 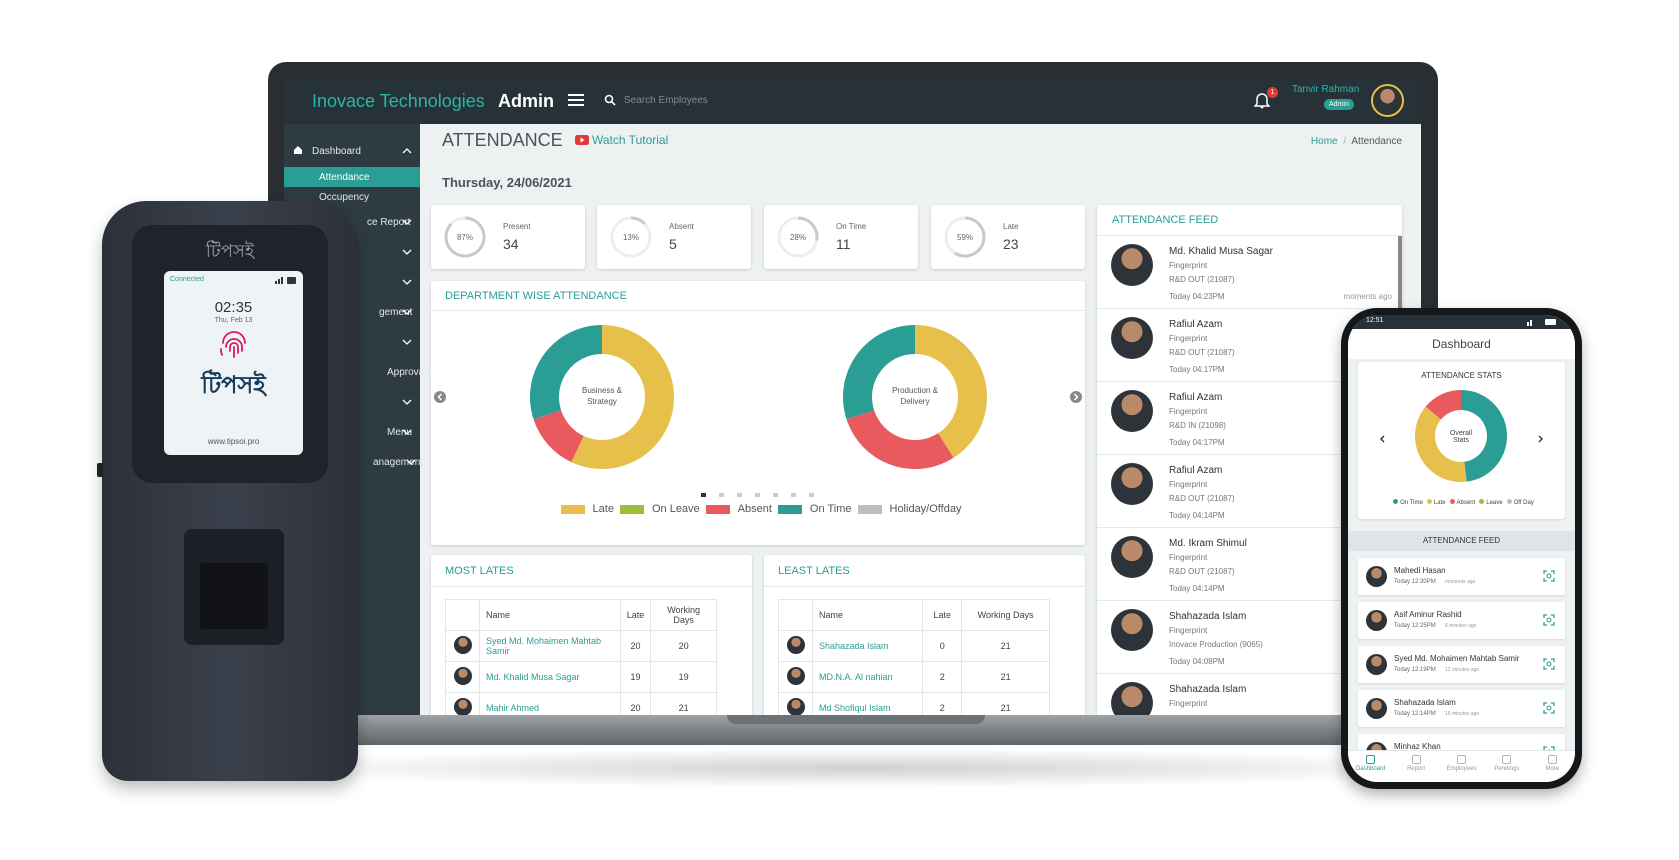 What do you see at coordinates (1494, 503) in the screenshot?
I see `legend-label: Leave` at bounding box center [1494, 503].